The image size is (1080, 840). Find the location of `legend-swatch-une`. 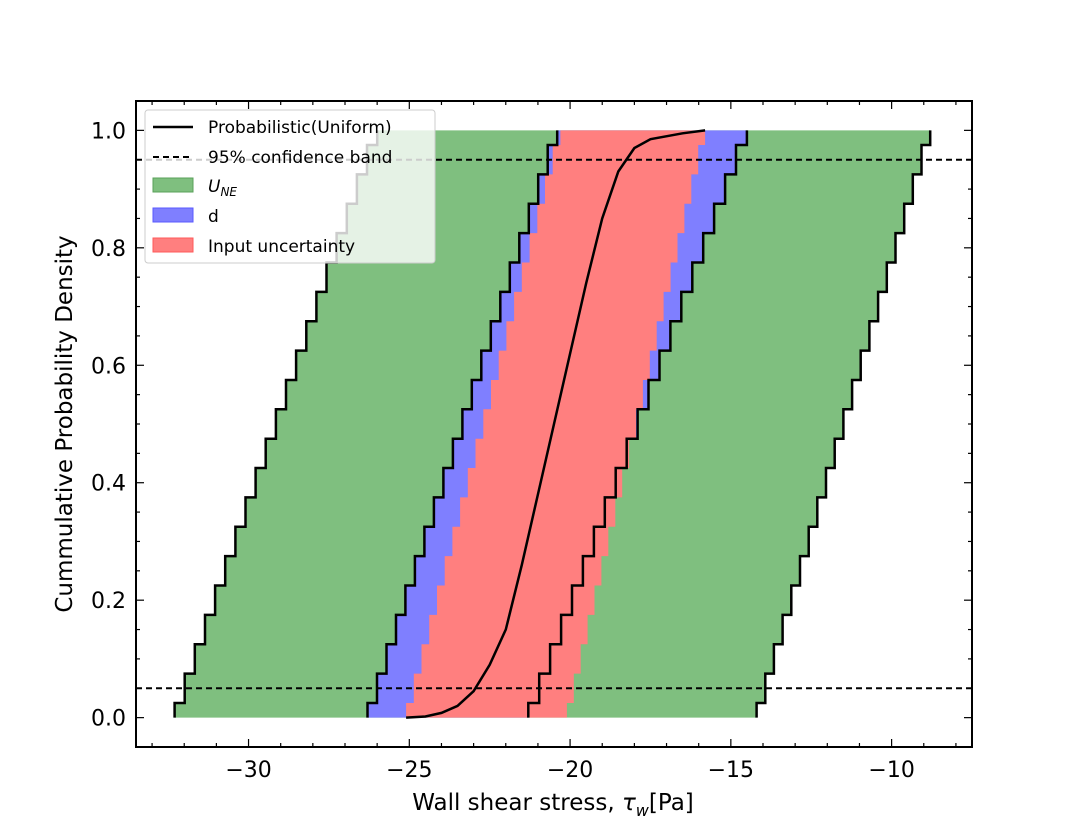

legend-swatch-une is located at coordinates (173, 185).